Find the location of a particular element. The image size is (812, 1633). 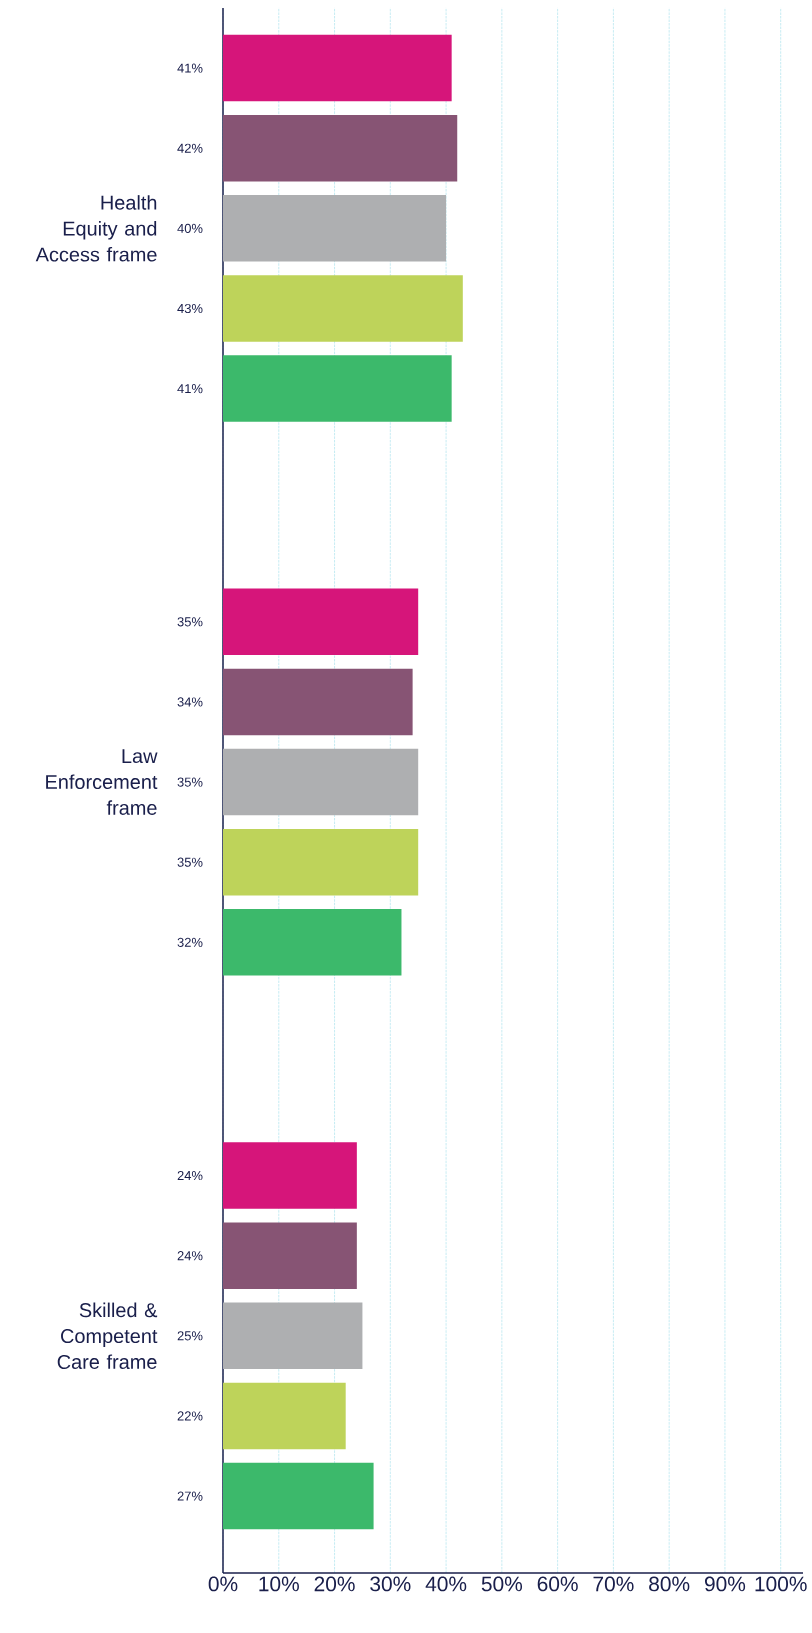

x-tick-label: 90% is located at coordinates (725, 1584).